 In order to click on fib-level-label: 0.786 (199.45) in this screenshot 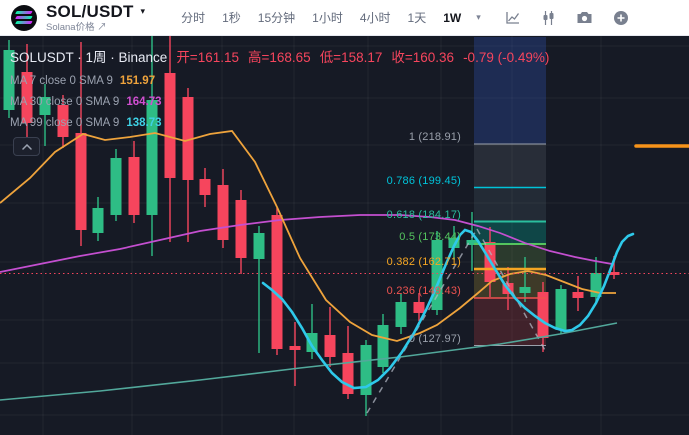, I will do `click(423, 180)`.